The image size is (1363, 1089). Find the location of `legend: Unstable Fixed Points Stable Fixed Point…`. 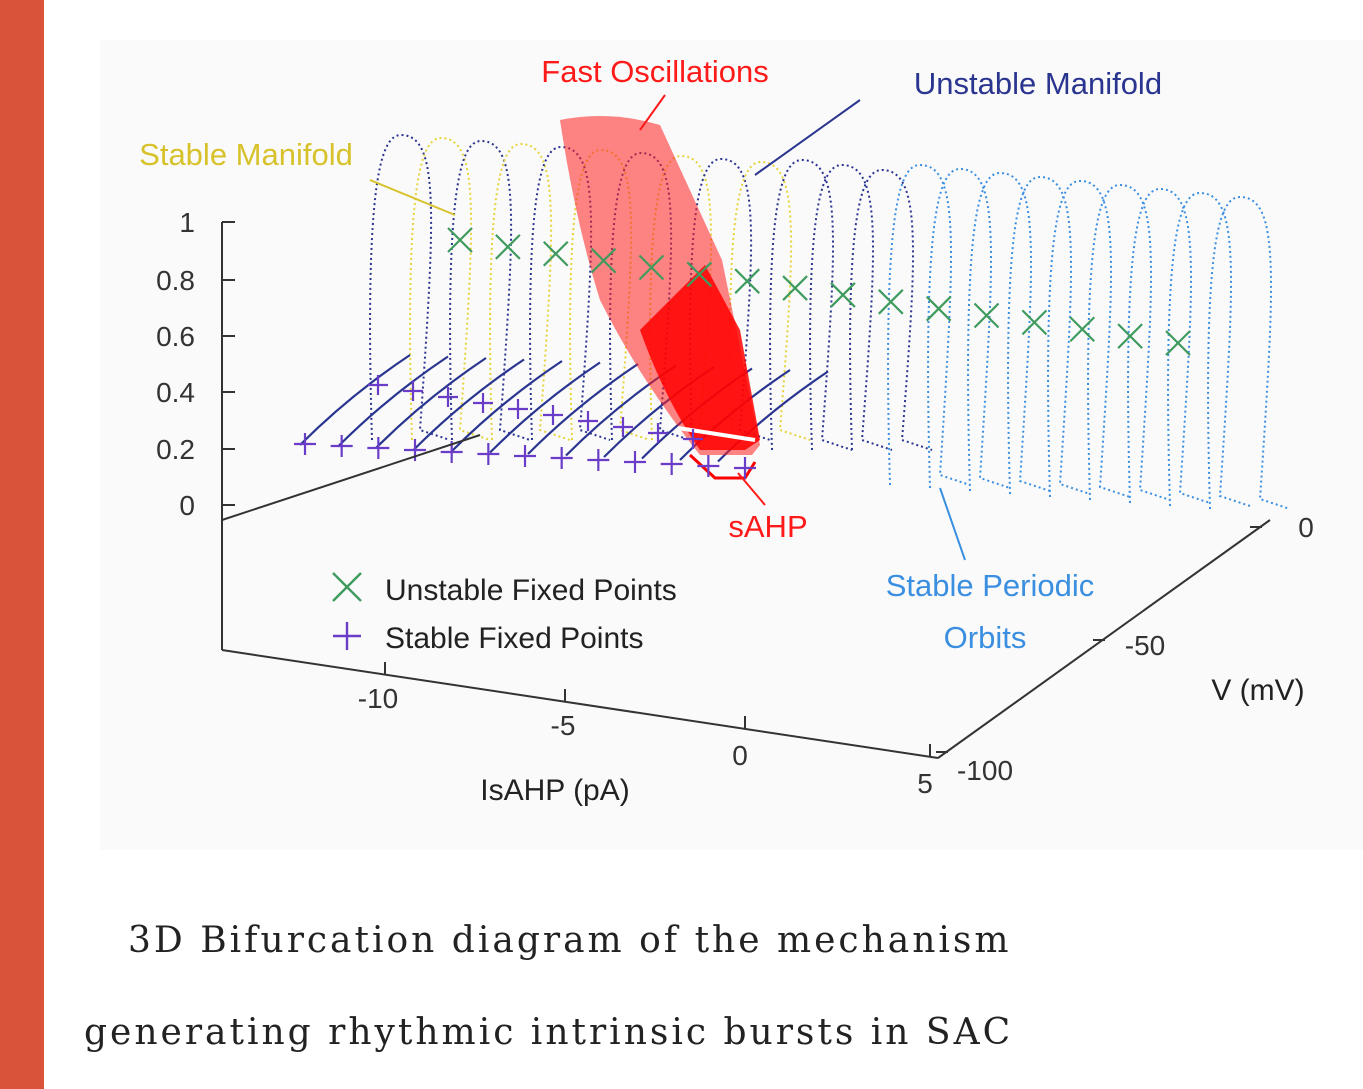

legend: Unstable Fixed Points Stable Fixed Point… is located at coordinates (504, 613).